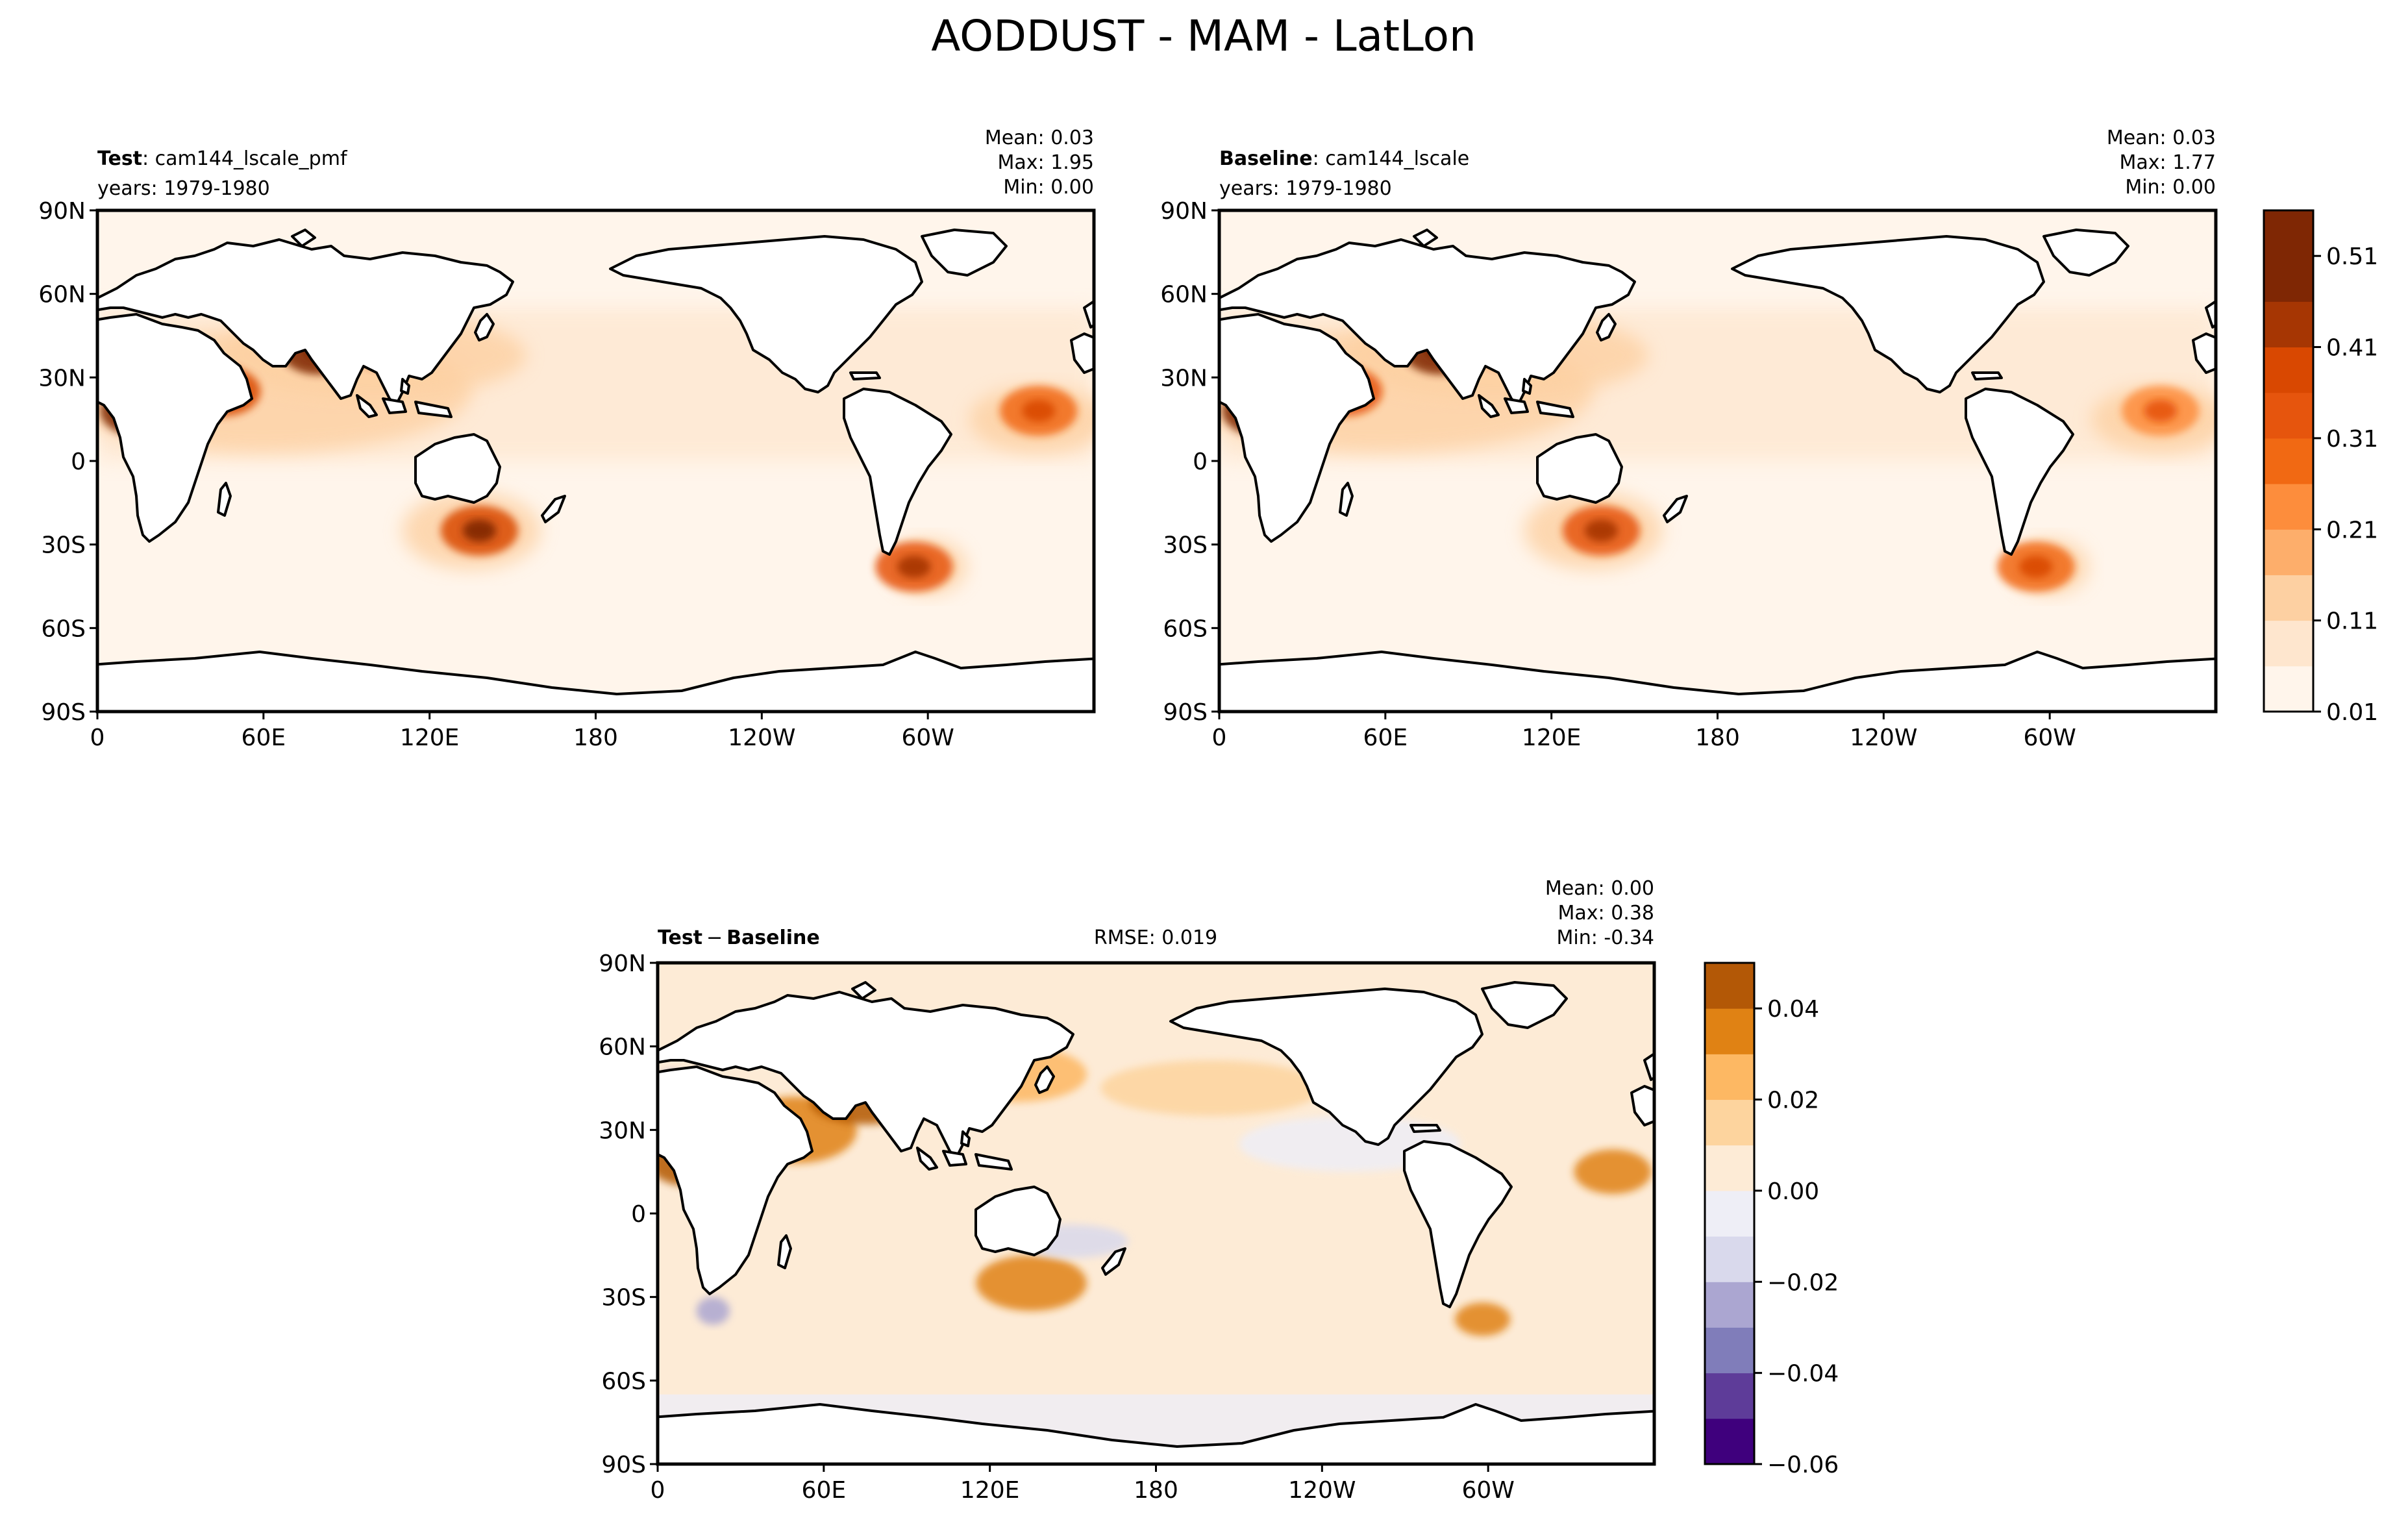 This screenshot has width=2408, height=1529. I want to click on colorbar-aod-tick-label: 0.21, so click(2352, 530).